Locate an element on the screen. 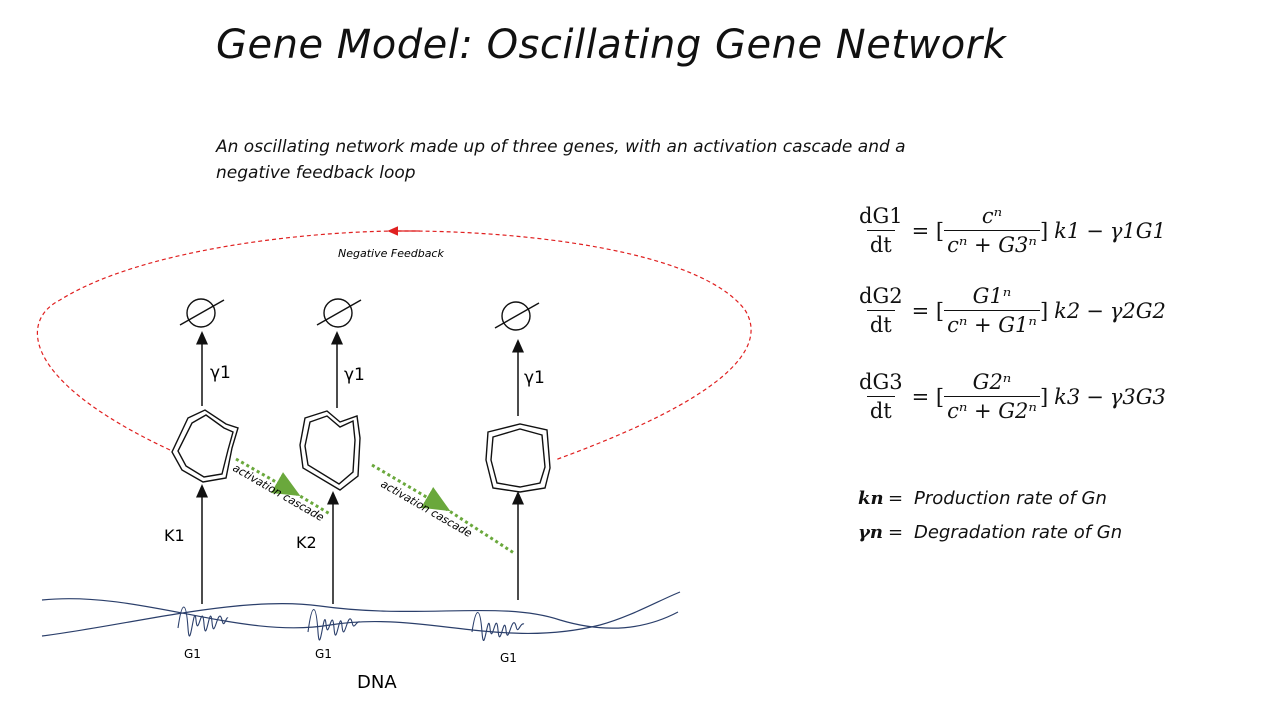 Image resolution: width=1280 pixels, height=720 pixels. production-label-1: K1 is located at coordinates (174, 535).